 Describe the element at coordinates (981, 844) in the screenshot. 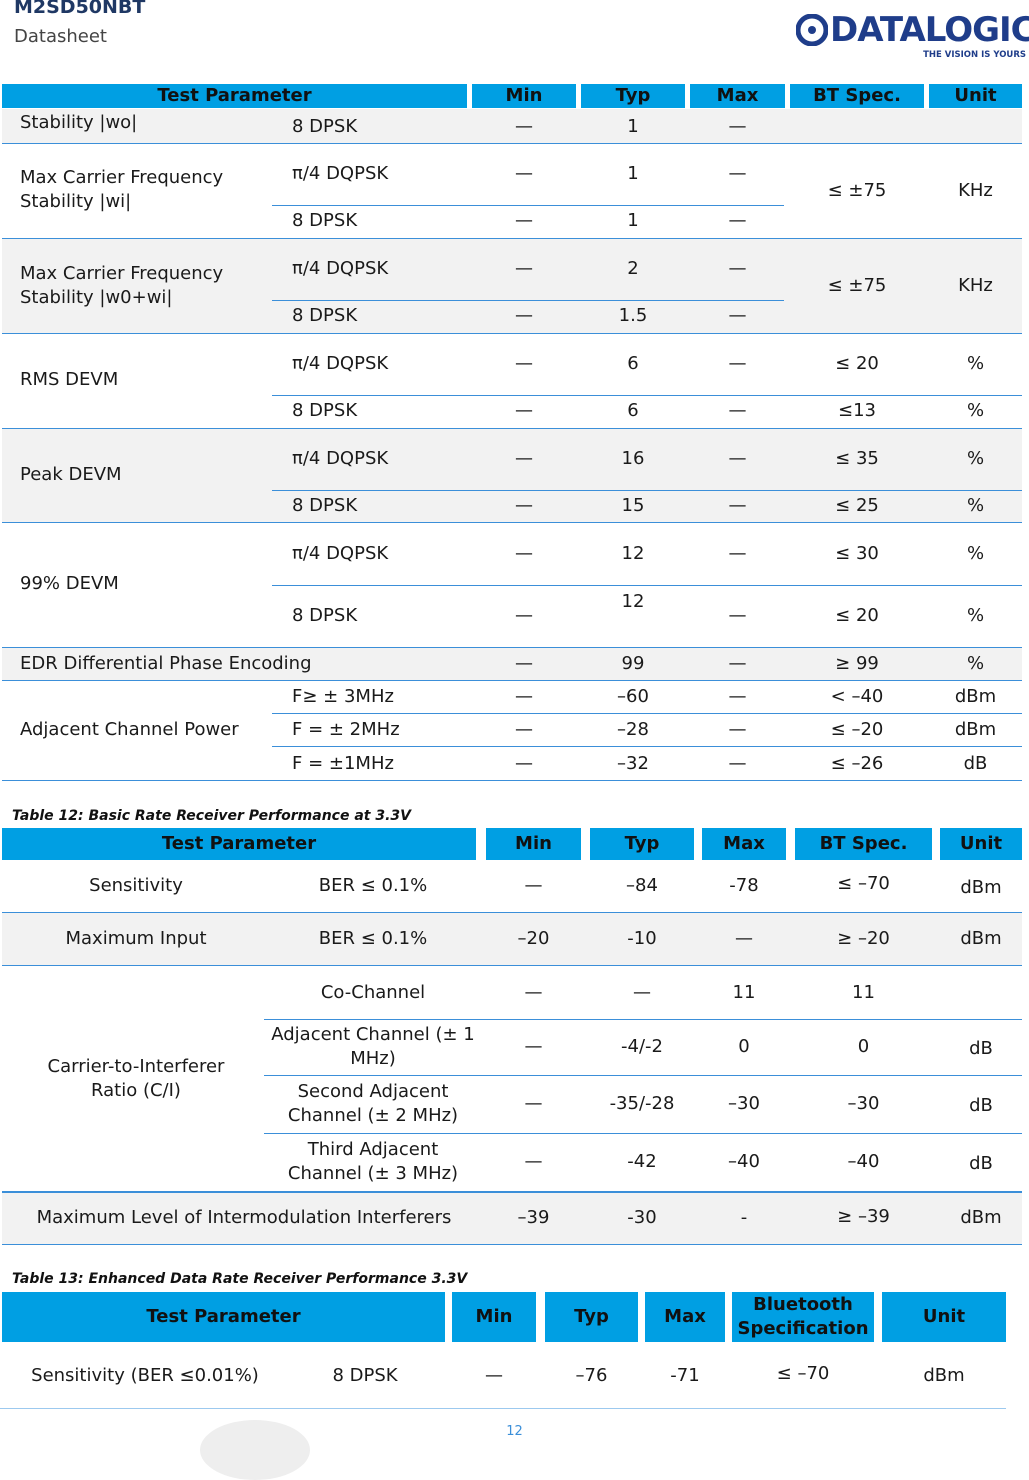

I see `t2-header-unit: Unit` at that location.